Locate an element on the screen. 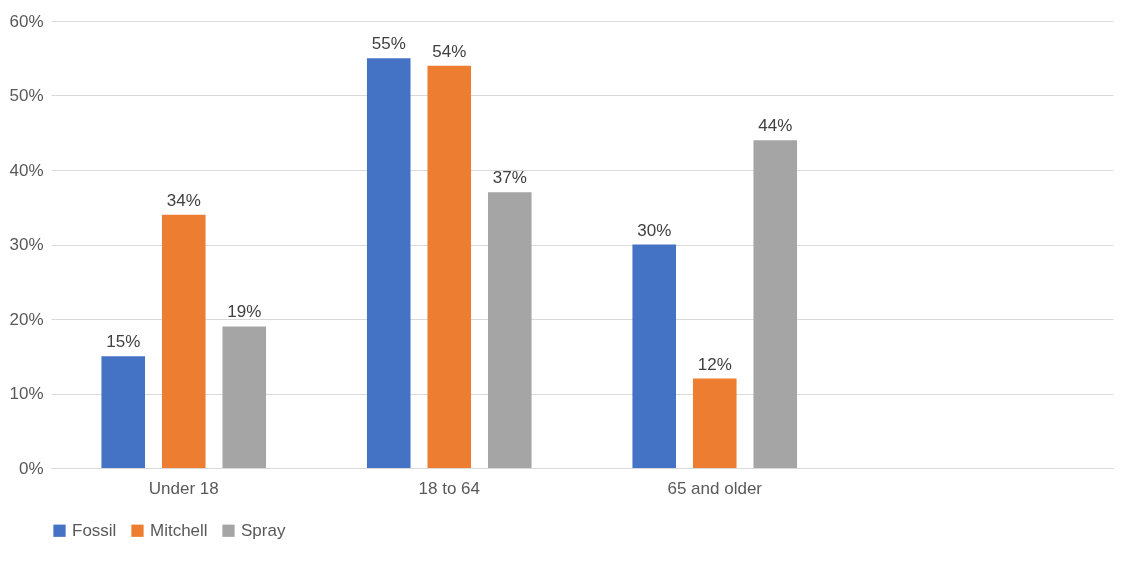  x-tick-label: 65 and older is located at coordinates (715, 488).